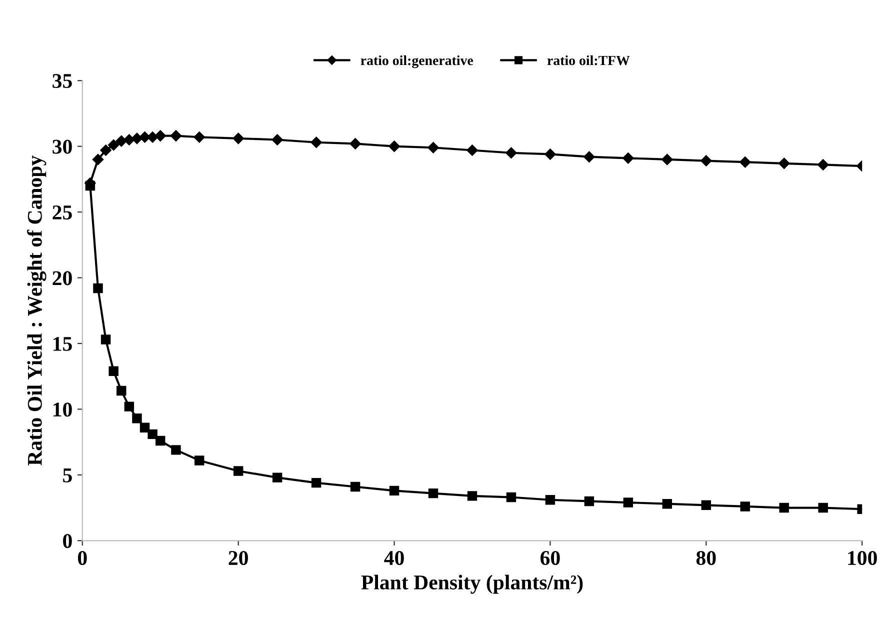 The width and height of the screenshot is (886, 620). What do you see at coordinates (63, 409) in the screenshot?
I see `y-tick-label: 10` at bounding box center [63, 409].